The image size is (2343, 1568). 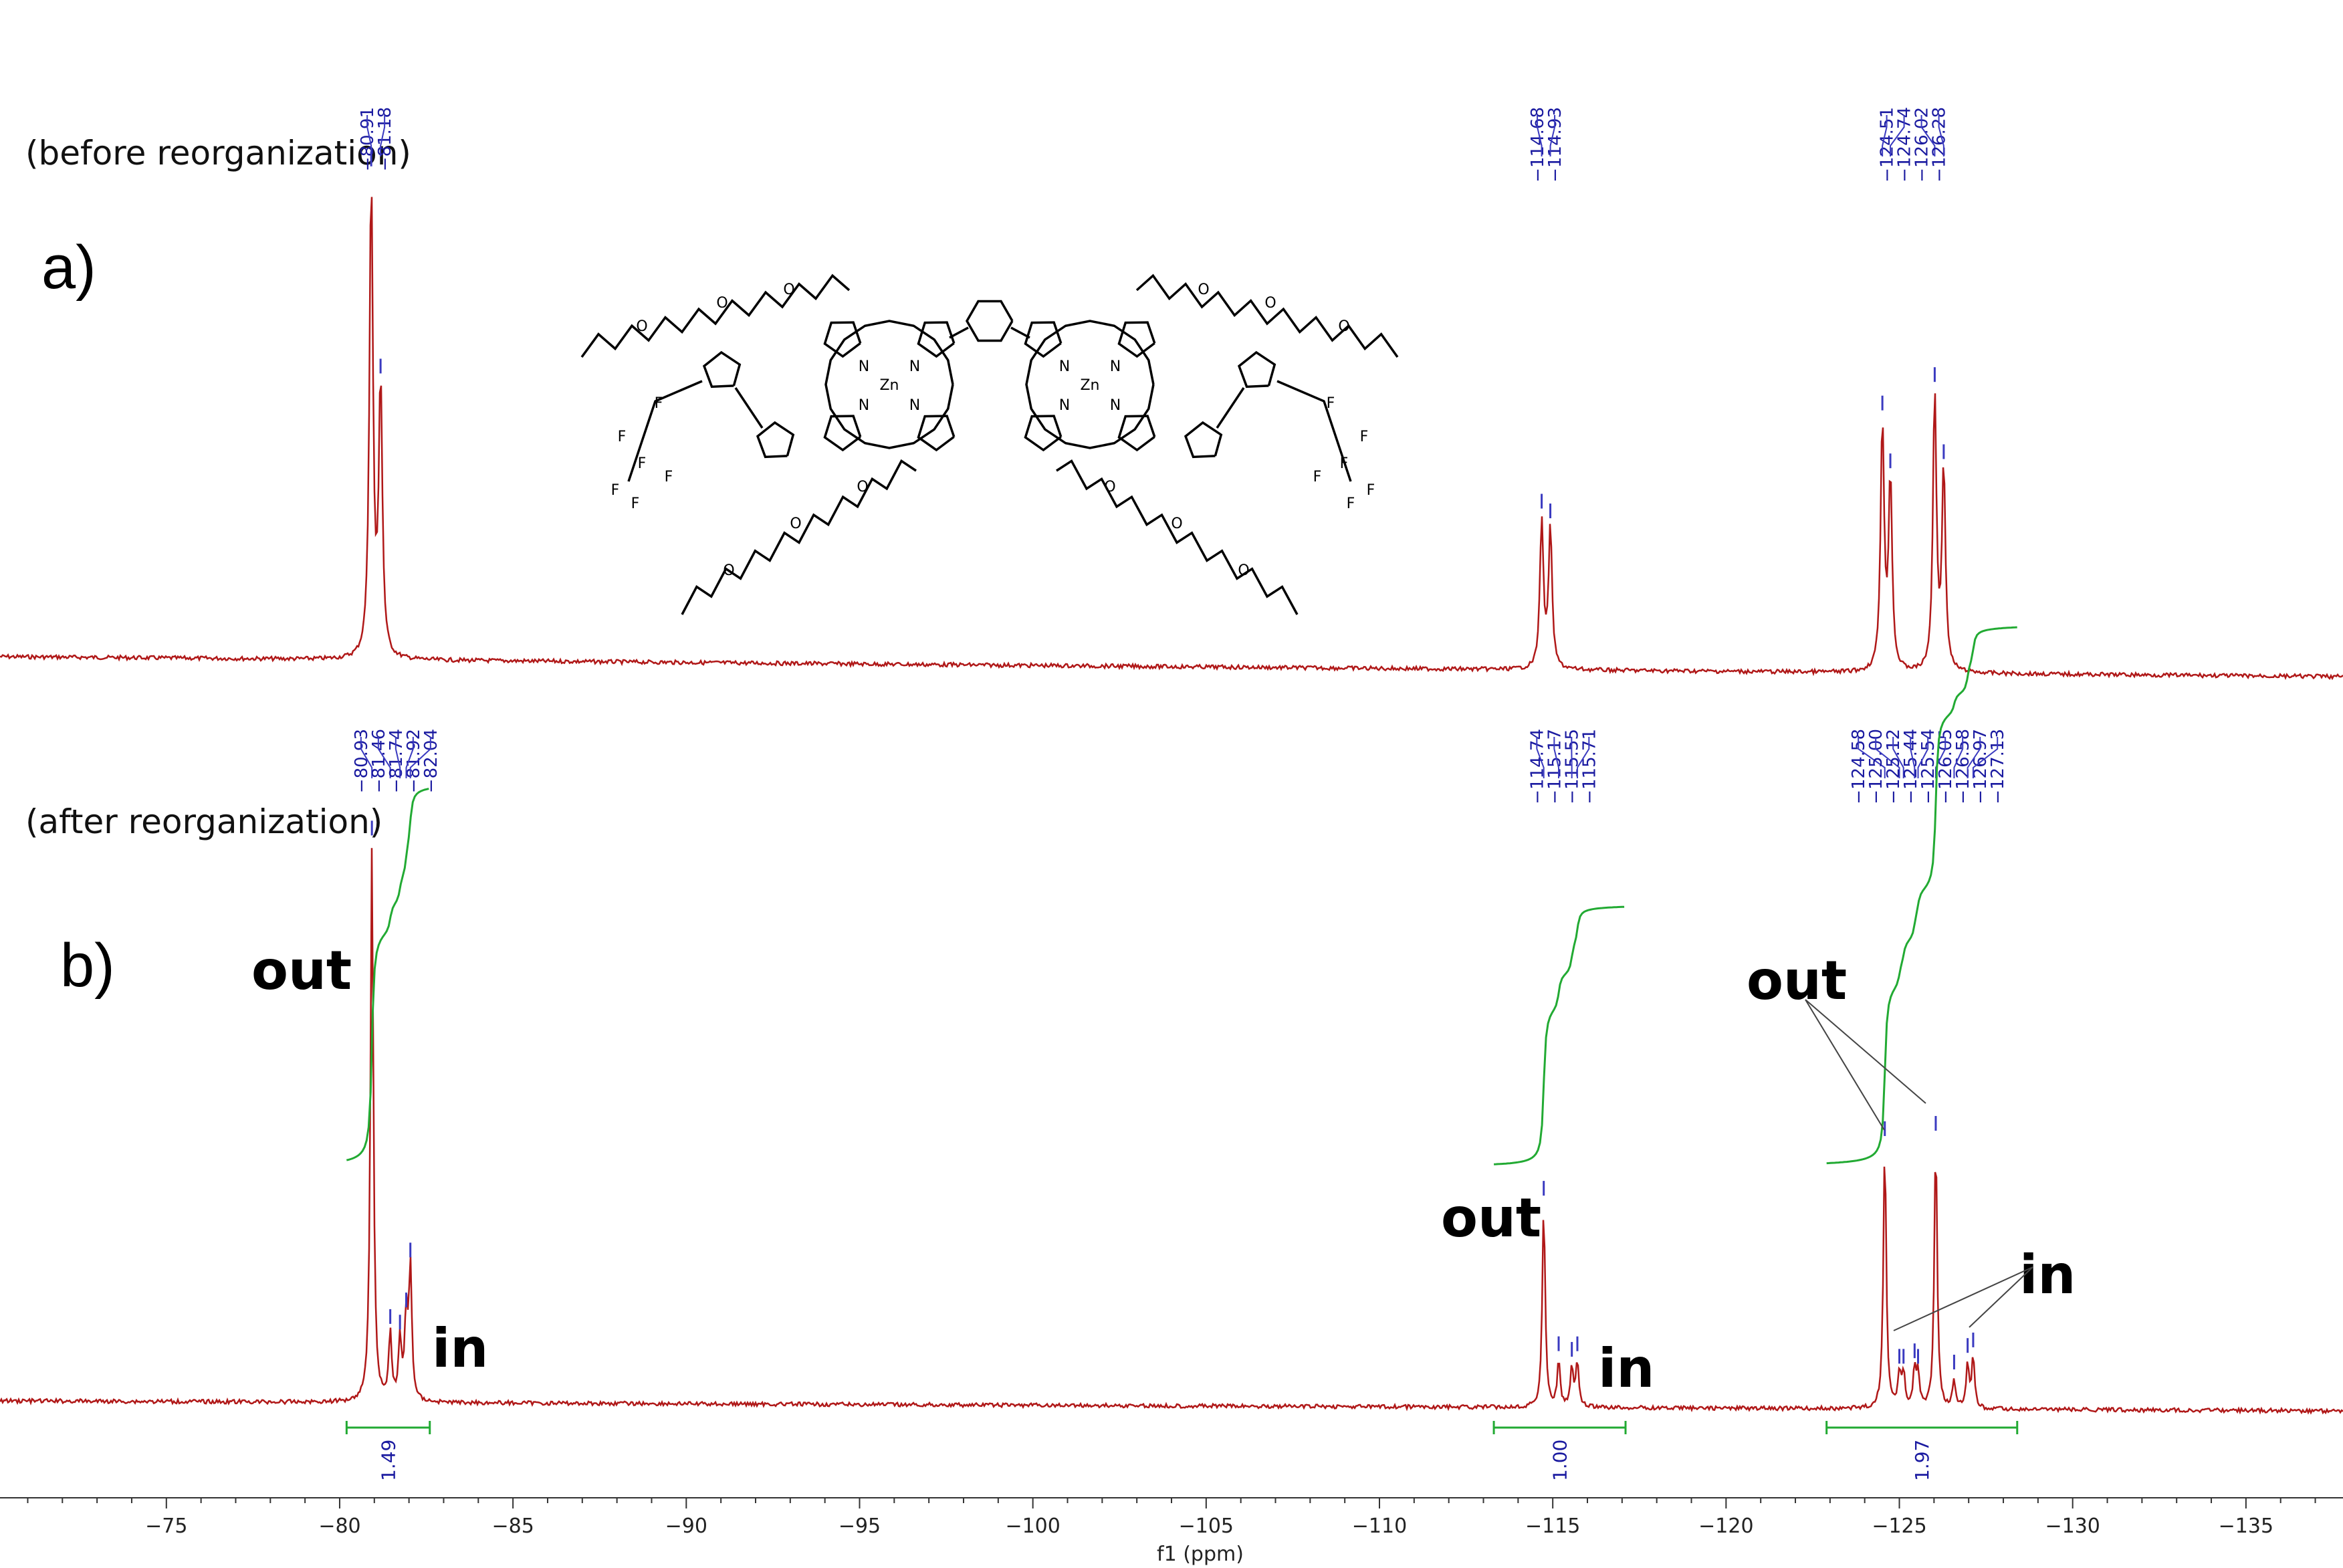 What do you see at coordinates (218, 153) in the screenshot?
I see `spectrum-a-title: (before reorganization)` at bounding box center [218, 153].